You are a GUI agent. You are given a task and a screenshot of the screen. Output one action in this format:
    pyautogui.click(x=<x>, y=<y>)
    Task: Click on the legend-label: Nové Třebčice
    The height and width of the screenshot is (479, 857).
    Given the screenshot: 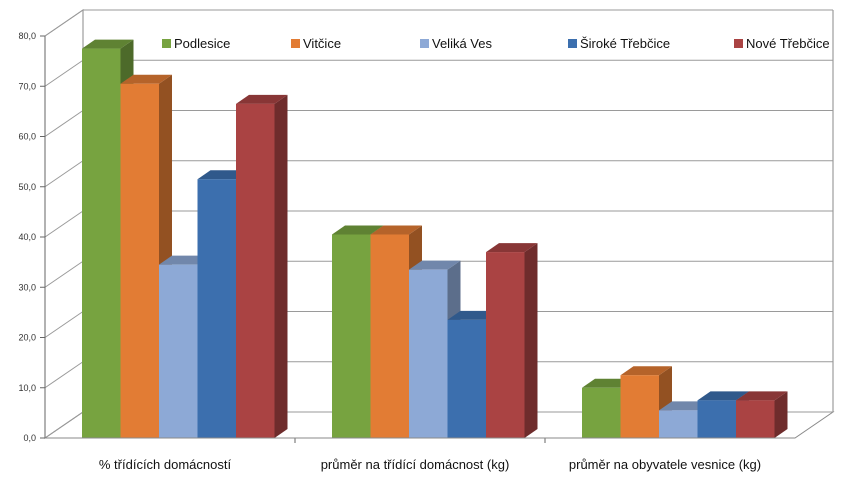 What is the action you would take?
    pyautogui.click(x=788, y=43)
    